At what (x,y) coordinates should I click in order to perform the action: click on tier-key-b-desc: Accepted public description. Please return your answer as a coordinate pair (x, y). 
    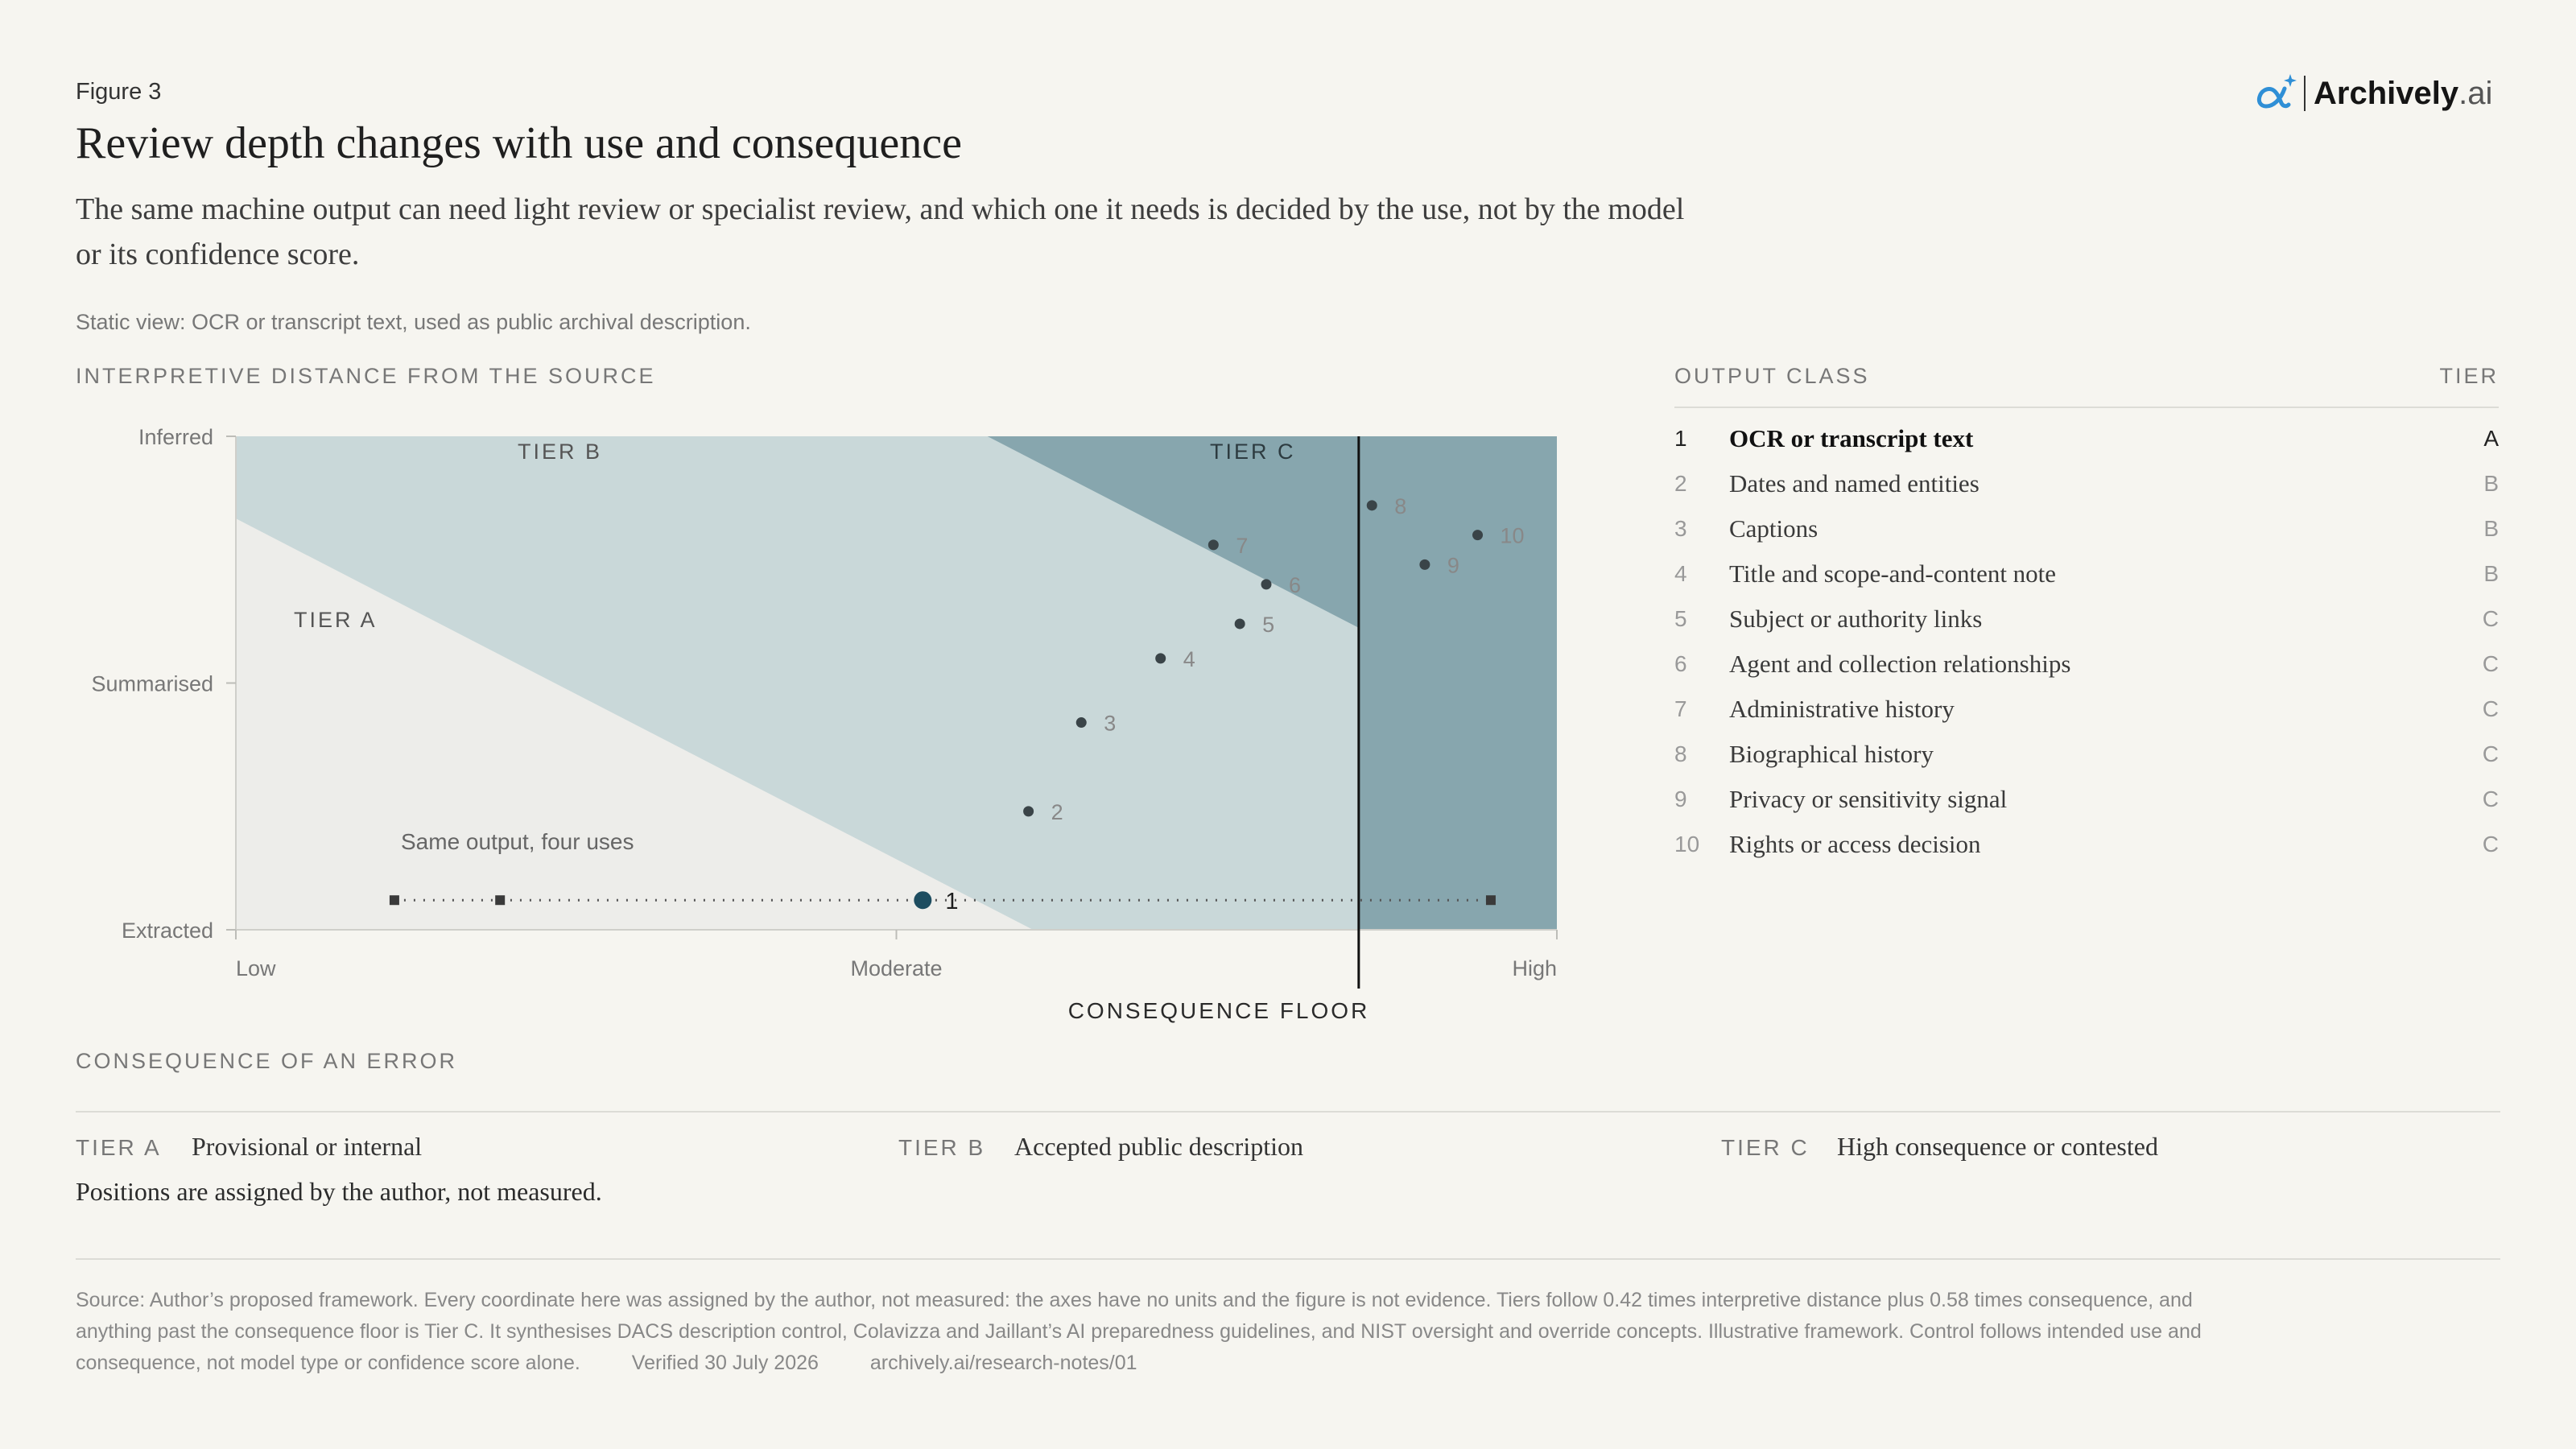
    Looking at the image, I should click on (1158, 1146).